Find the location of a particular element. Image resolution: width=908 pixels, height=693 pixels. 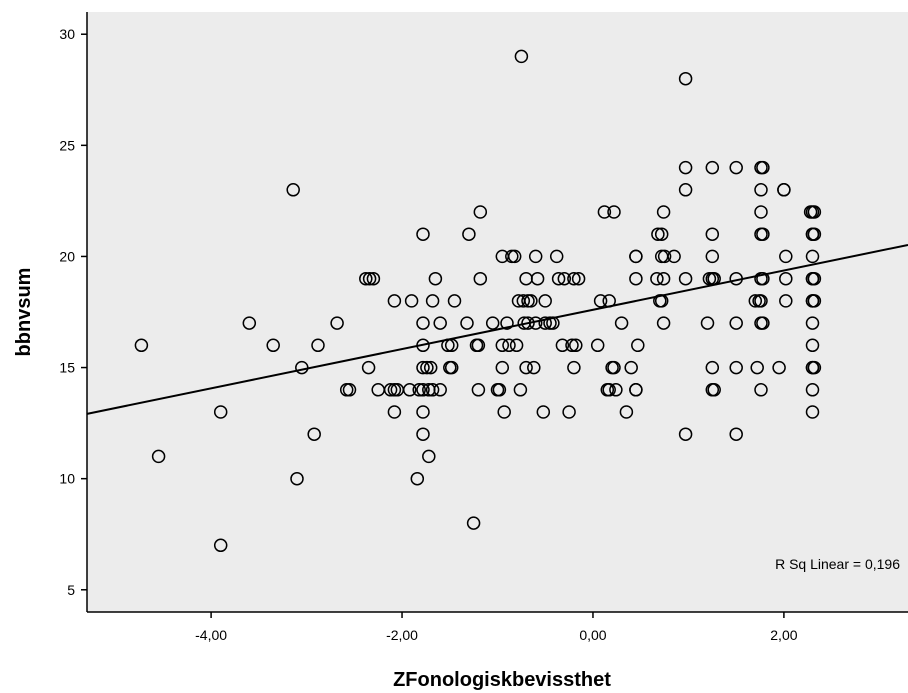

y-tick-label: 10 is located at coordinates (67, 479).